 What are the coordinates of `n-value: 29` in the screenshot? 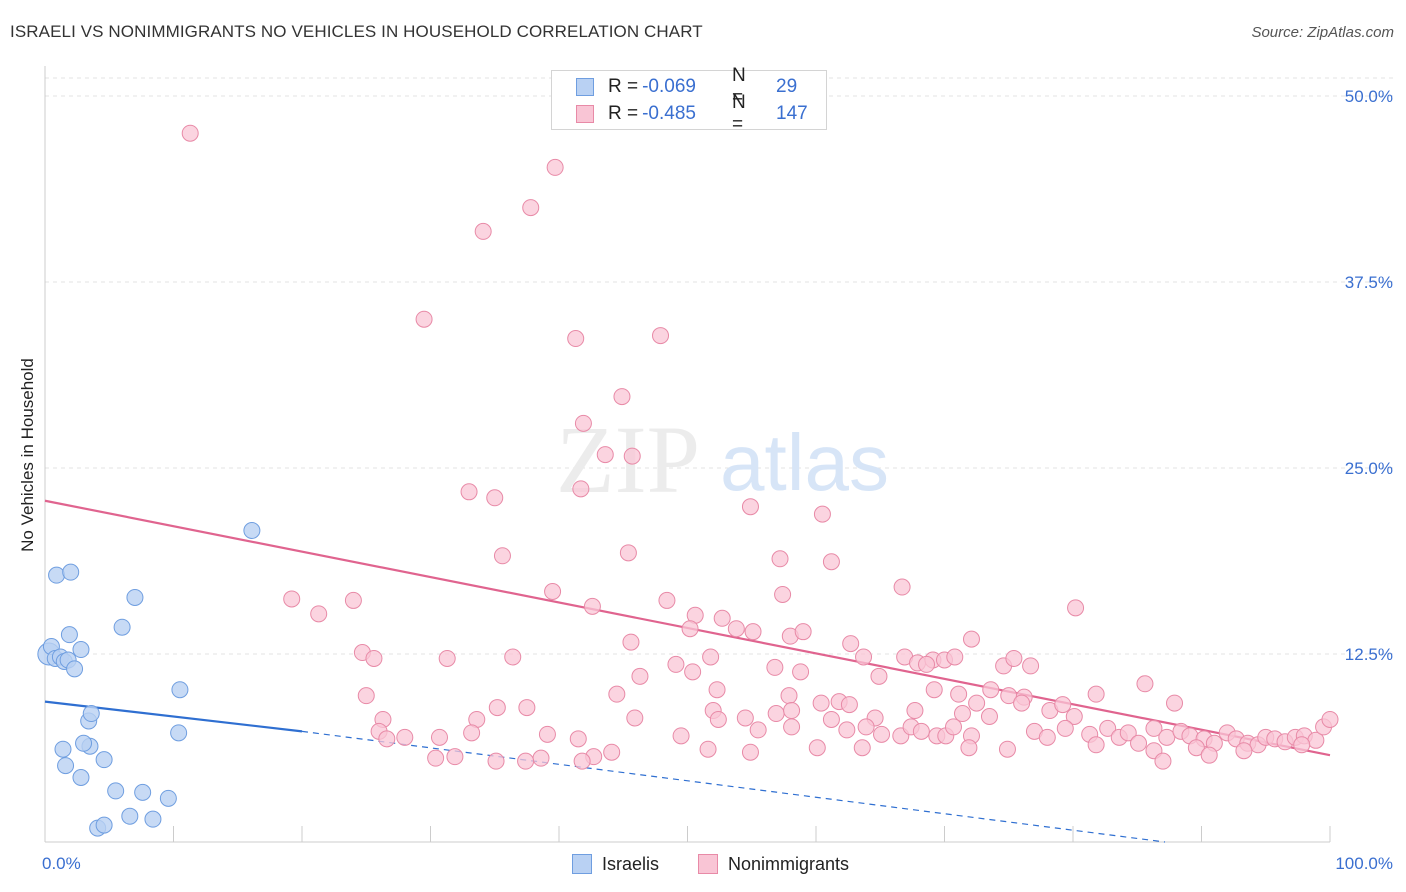 It's located at (787, 86).